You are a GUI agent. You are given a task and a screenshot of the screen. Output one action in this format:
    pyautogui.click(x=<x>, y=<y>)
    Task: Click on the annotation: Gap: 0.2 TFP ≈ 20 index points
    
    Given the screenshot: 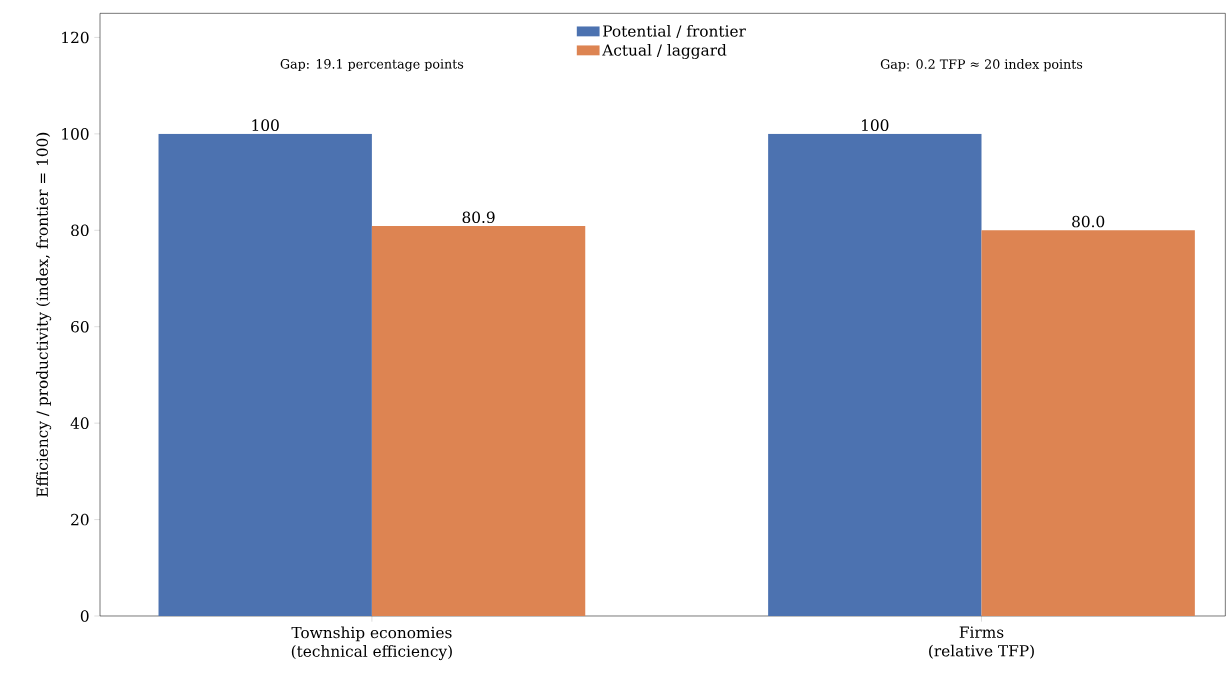 What is the action you would take?
    pyautogui.click(x=981, y=65)
    